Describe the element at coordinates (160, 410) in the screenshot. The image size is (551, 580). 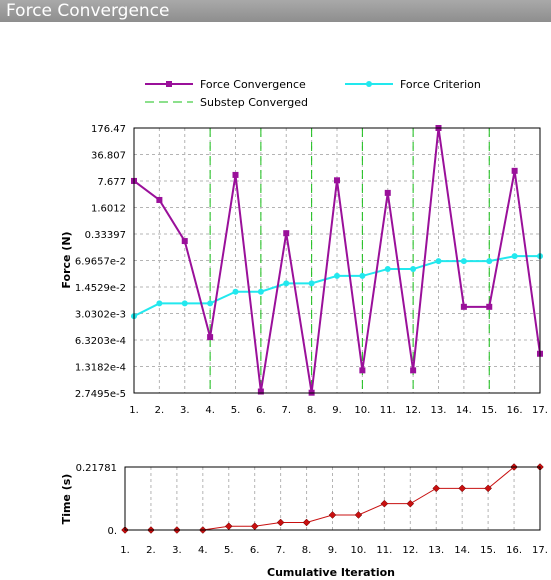
I see `force-x-tick-label: 2.` at that location.